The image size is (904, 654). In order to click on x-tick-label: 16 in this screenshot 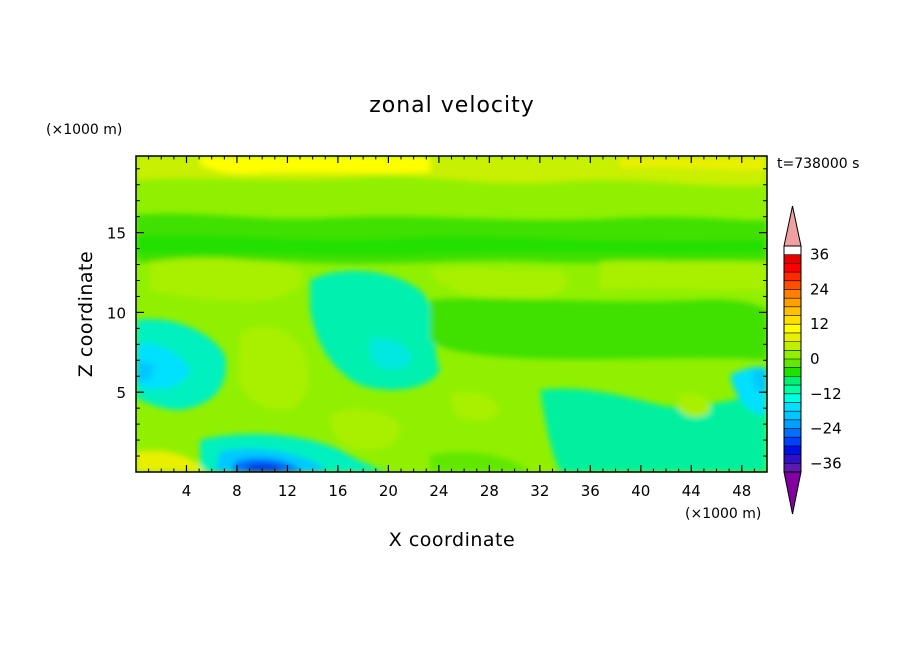, I will do `click(337, 491)`.